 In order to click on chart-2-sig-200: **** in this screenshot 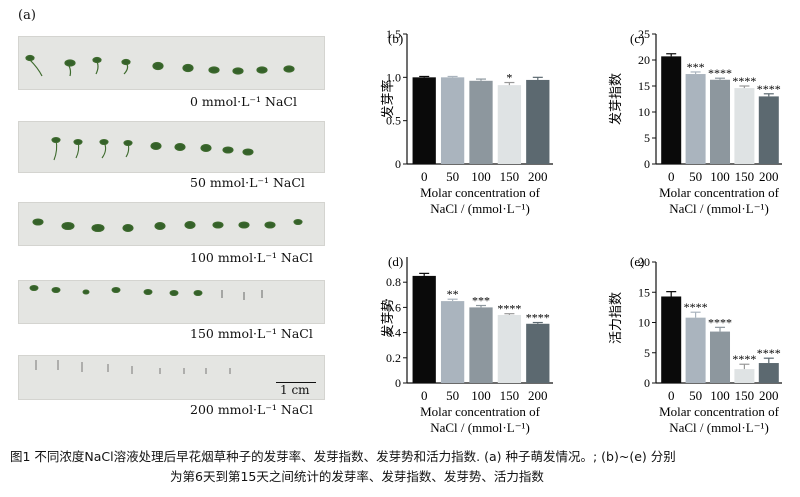, I will do `click(538, 318)`.